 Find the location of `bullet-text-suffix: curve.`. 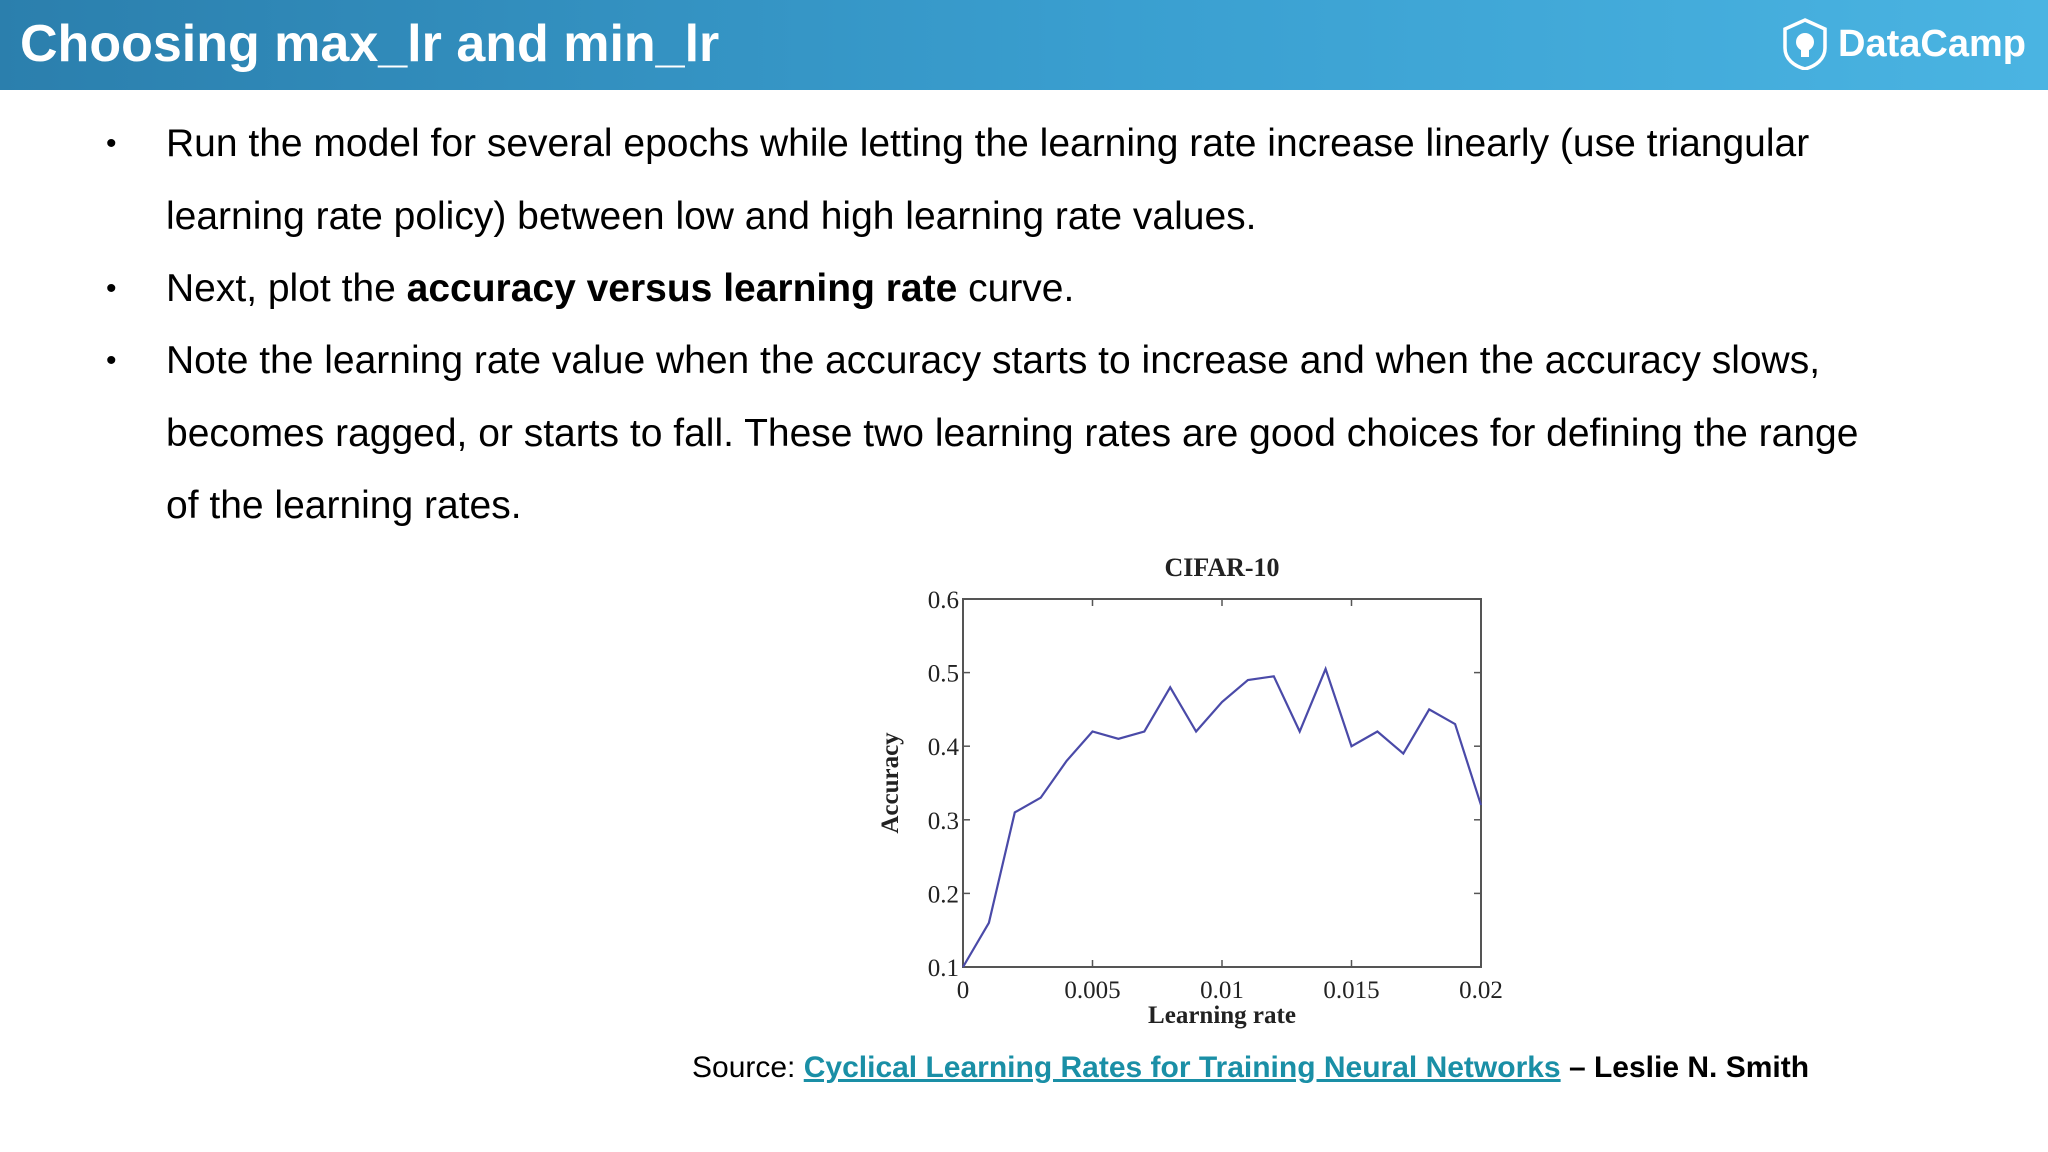

bullet-text-suffix: curve. is located at coordinates (1016, 288).